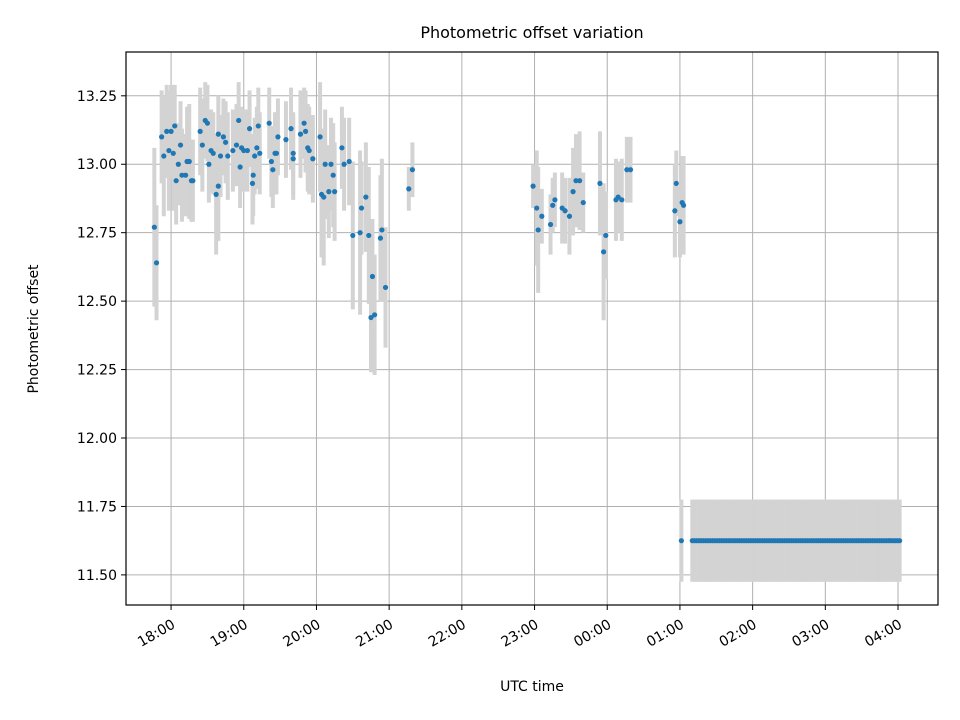 Image resolution: width=960 pixels, height=720 pixels. I want to click on chart-title: Photometric offset variation, so click(531, 32).